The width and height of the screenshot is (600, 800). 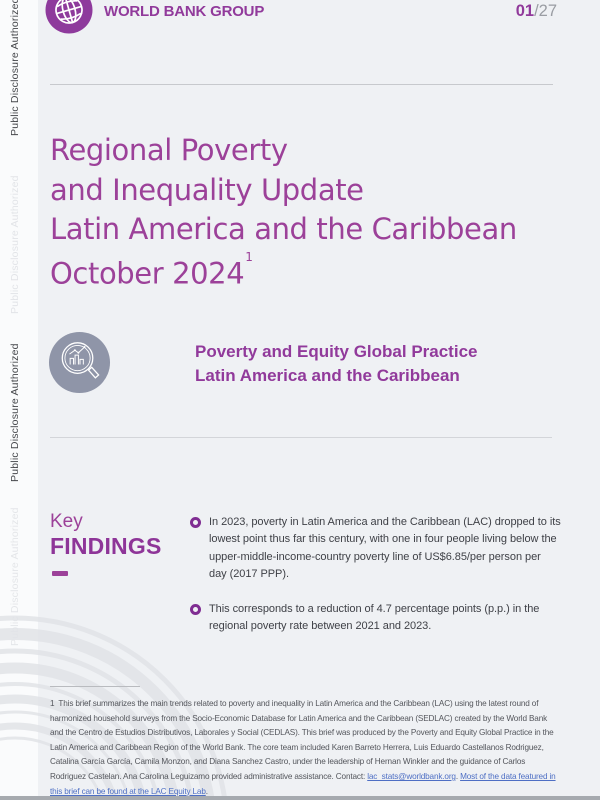 I want to click on org-name: WORLD BANK GROUP, so click(x=184, y=11).